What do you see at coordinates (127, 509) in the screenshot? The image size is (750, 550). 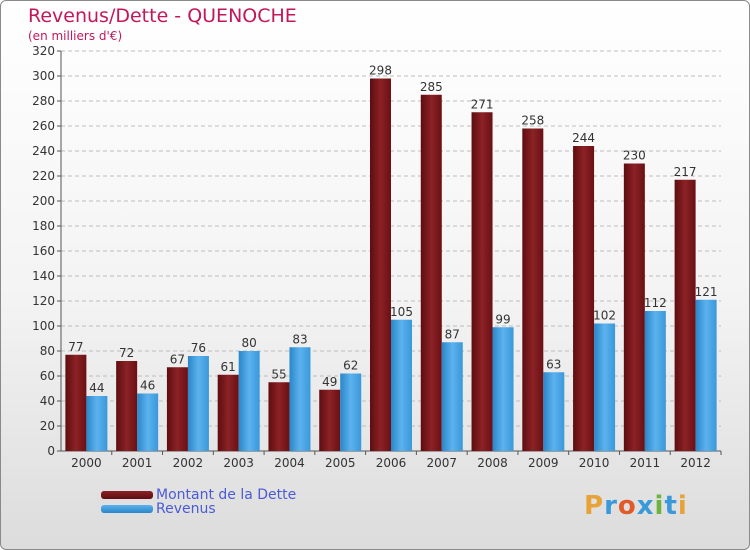 I see `legend-swatch-revenus` at bounding box center [127, 509].